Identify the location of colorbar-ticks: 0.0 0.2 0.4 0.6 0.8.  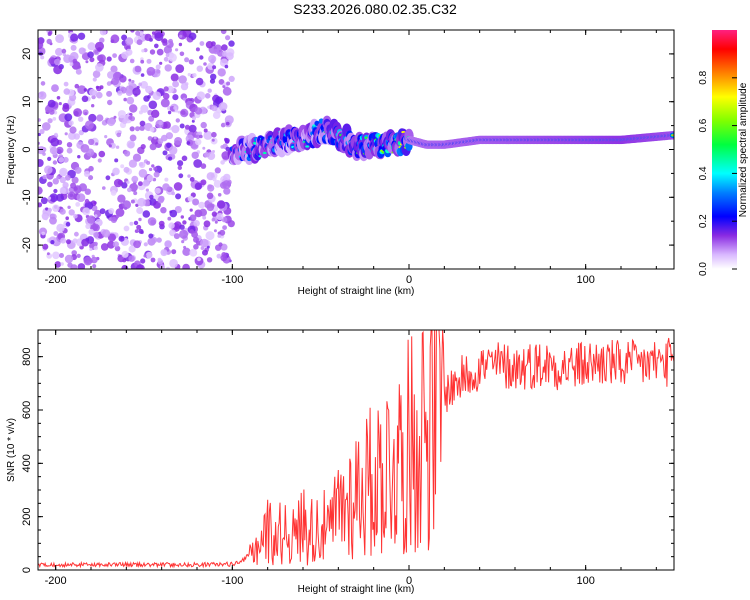
(717, 173).